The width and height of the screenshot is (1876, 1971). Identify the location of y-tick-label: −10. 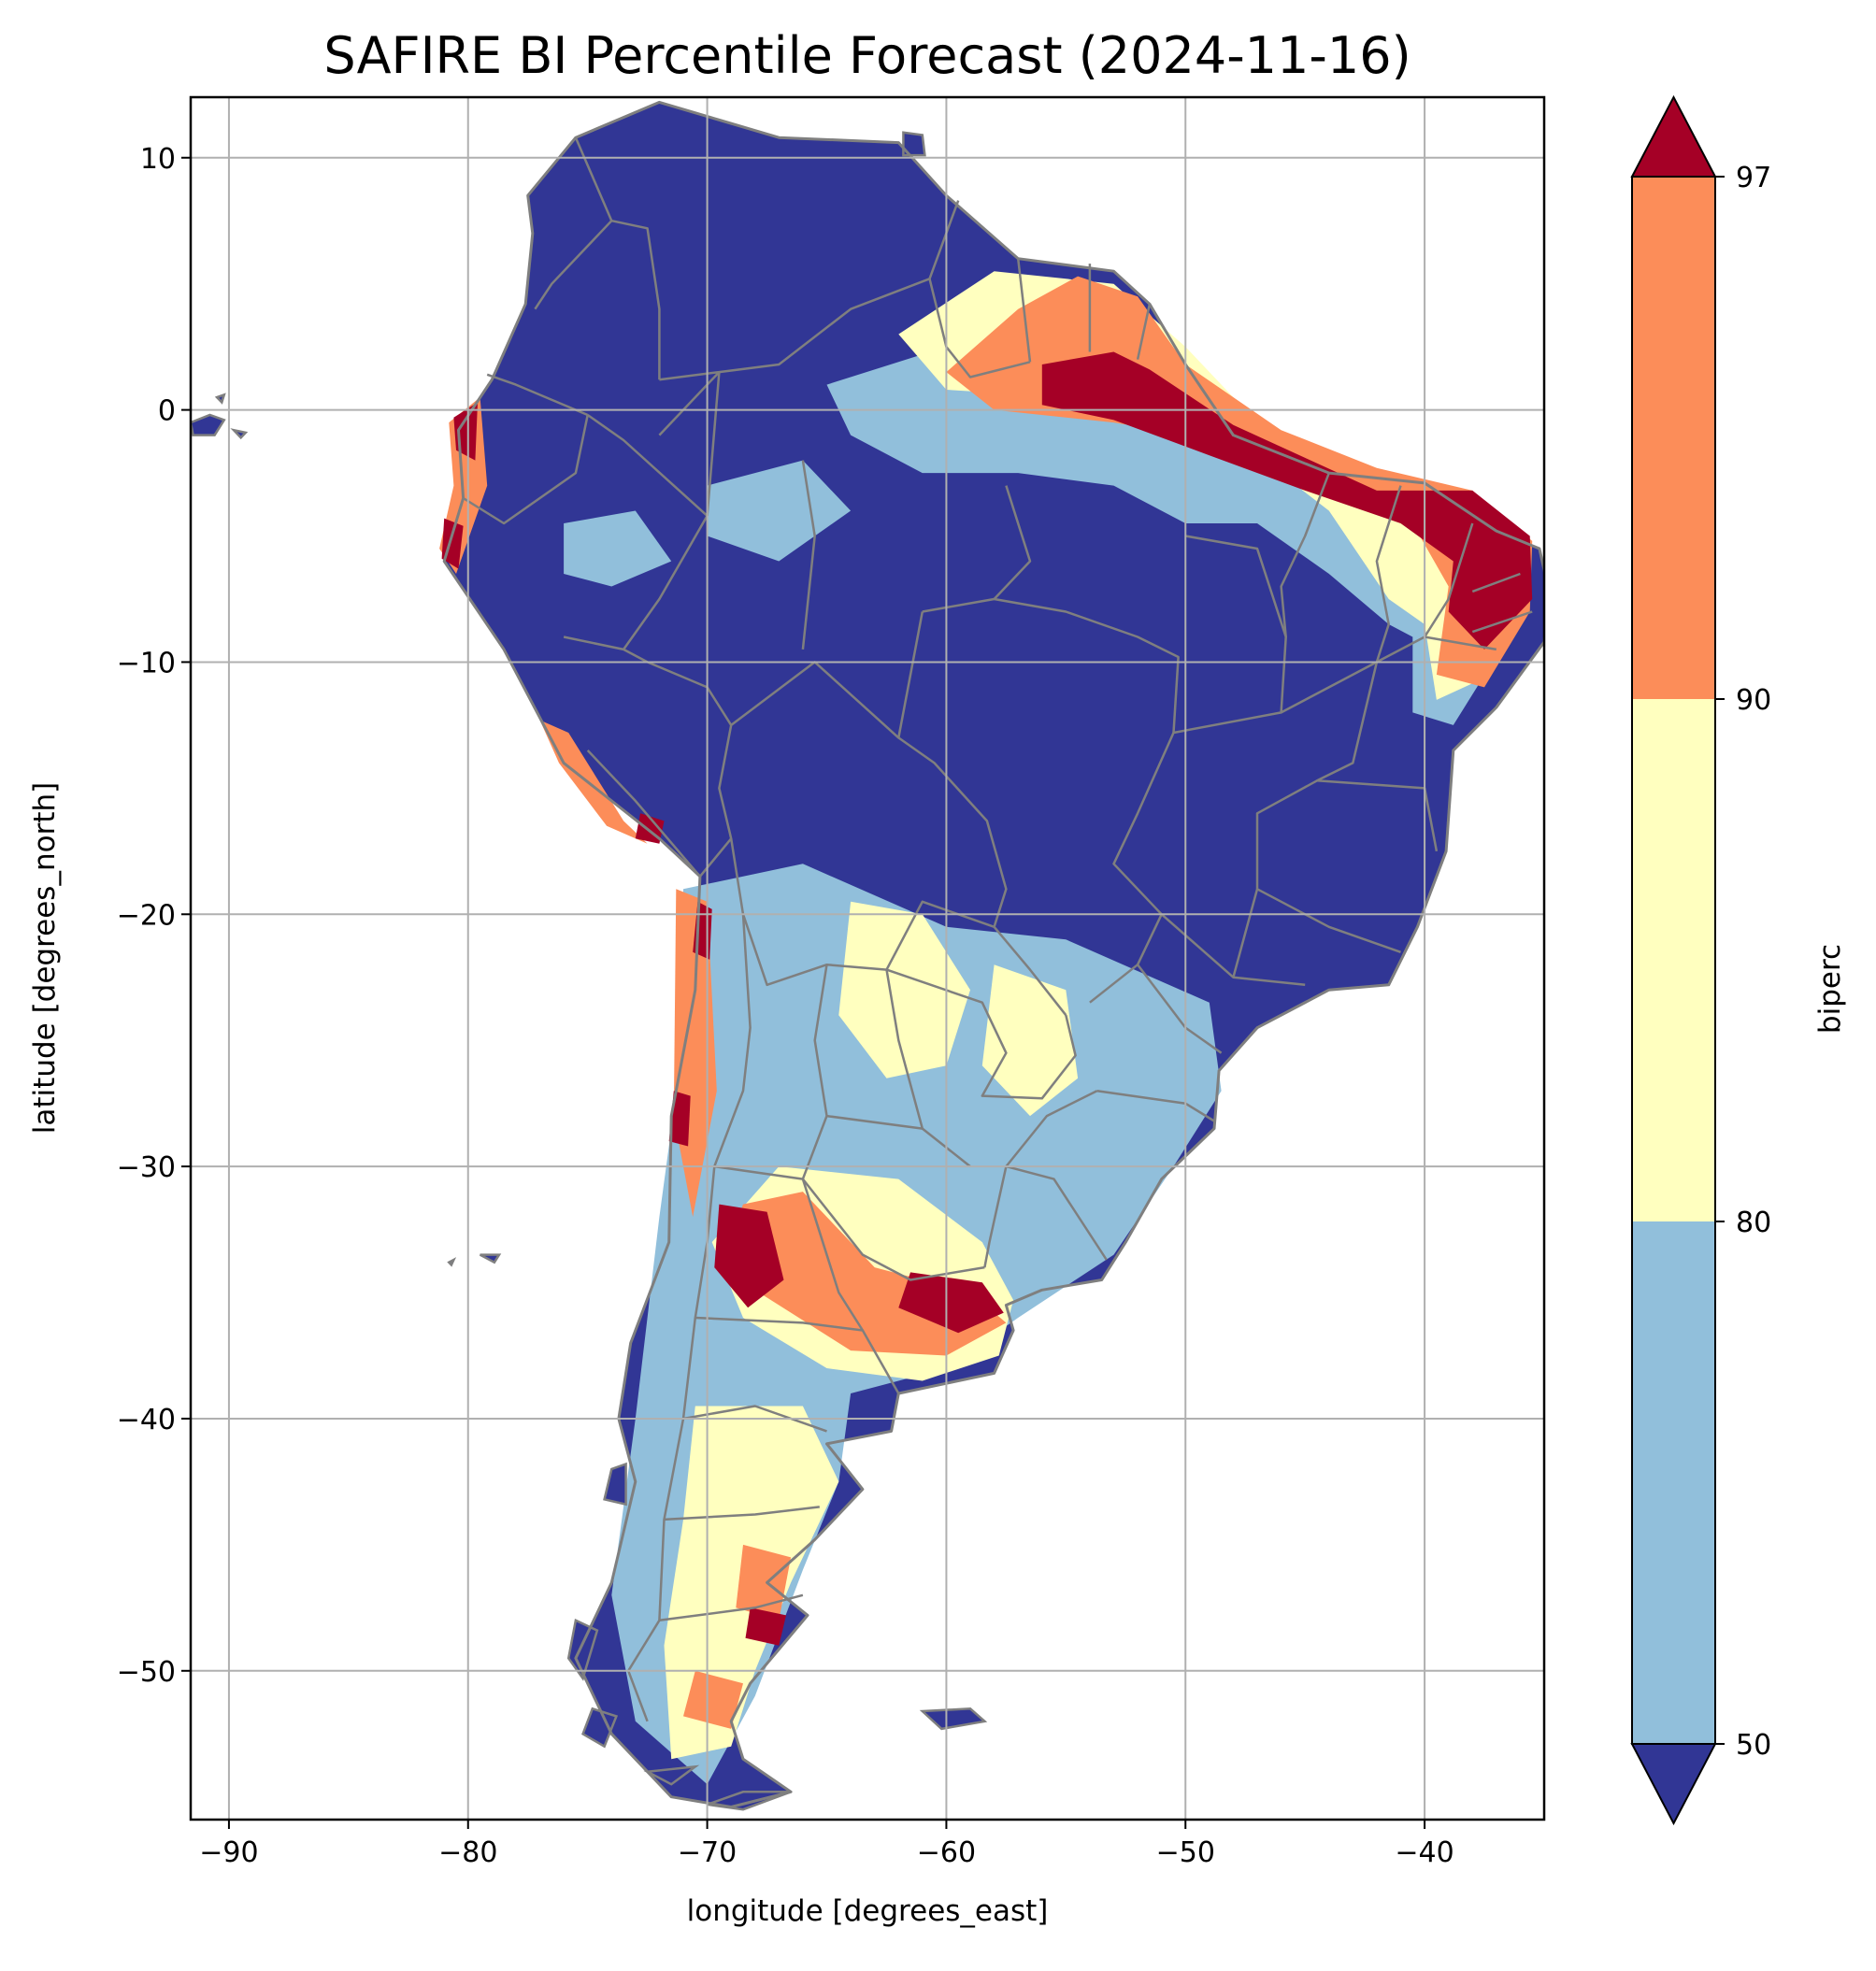
(146, 663).